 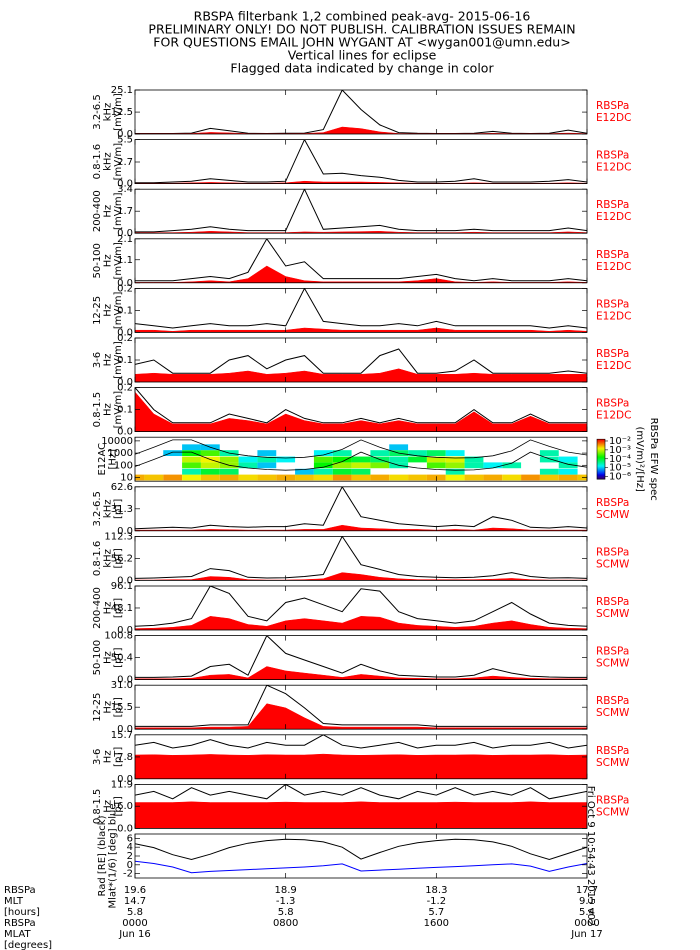 What do you see at coordinates (620, 477) in the screenshot?
I see `colorbar-label: 10⁻⁶` at bounding box center [620, 477].